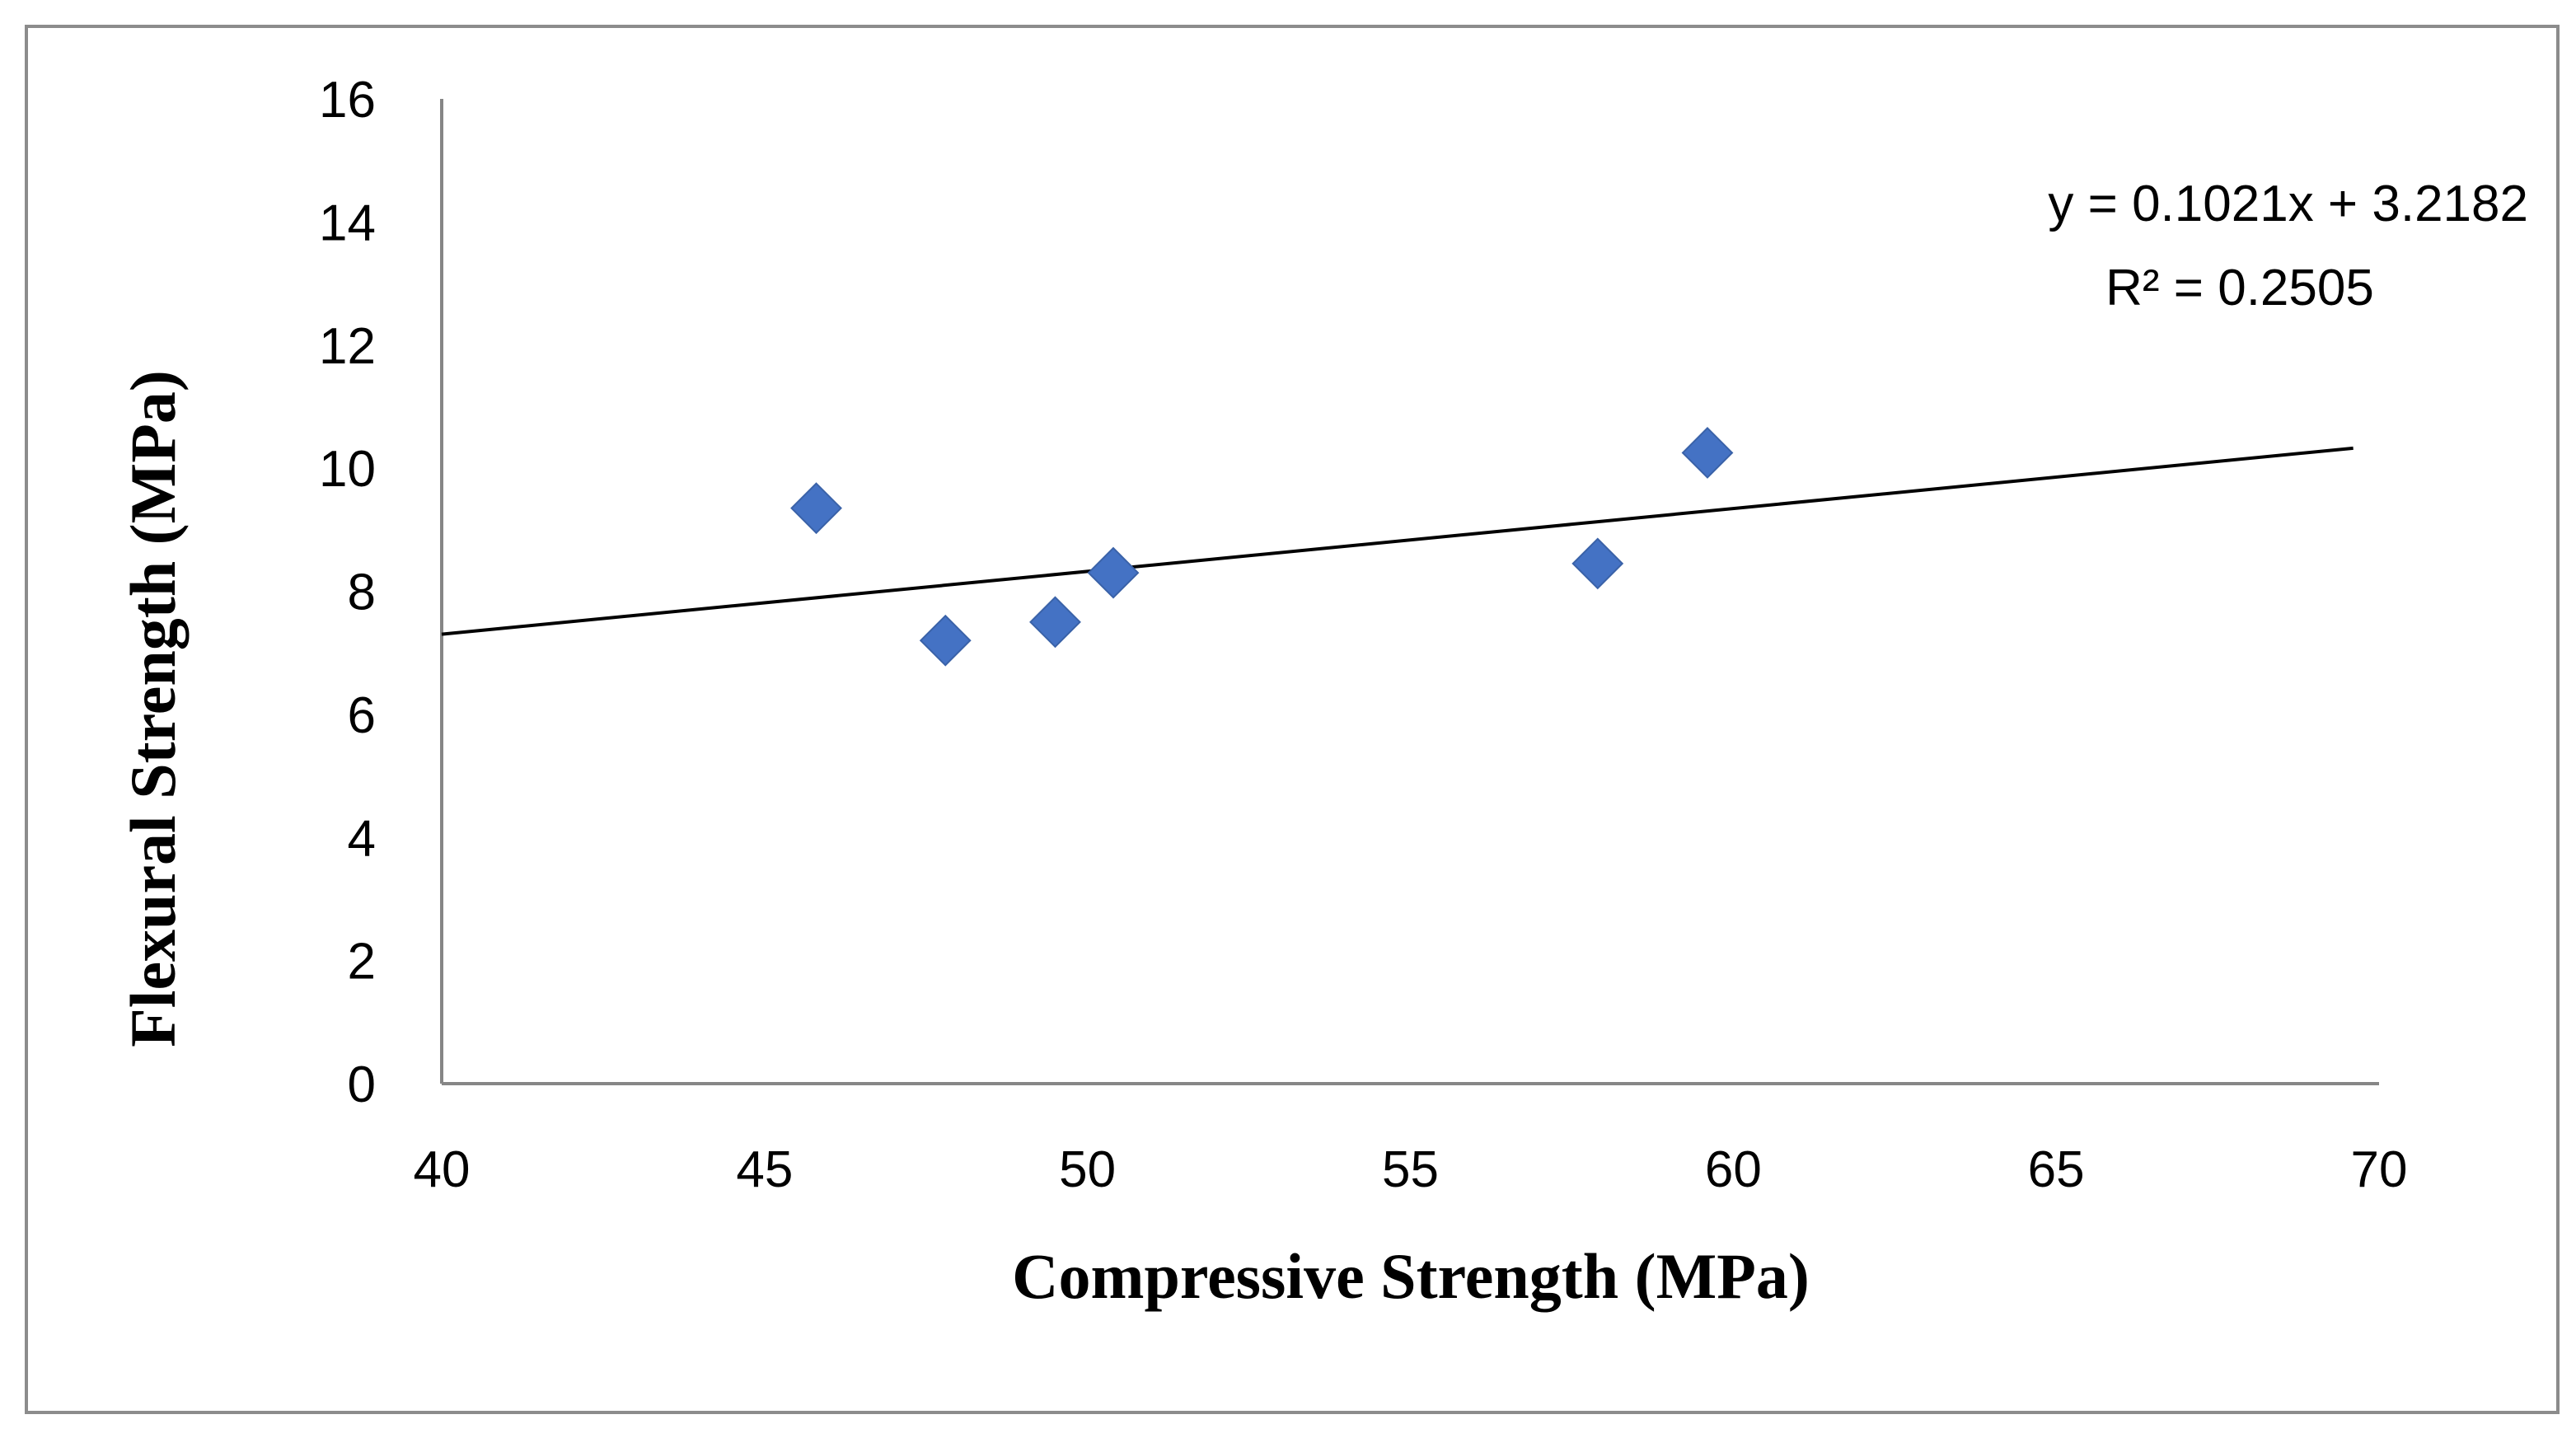 This screenshot has height=1438, width=2576. What do you see at coordinates (2239, 288) in the screenshot?
I see `trendline-r-squared: R² = 0.2505` at bounding box center [2239, 288].